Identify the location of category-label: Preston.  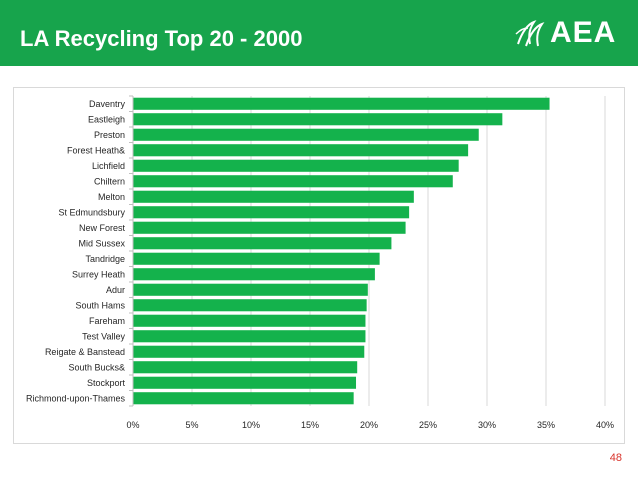
(109, 135).